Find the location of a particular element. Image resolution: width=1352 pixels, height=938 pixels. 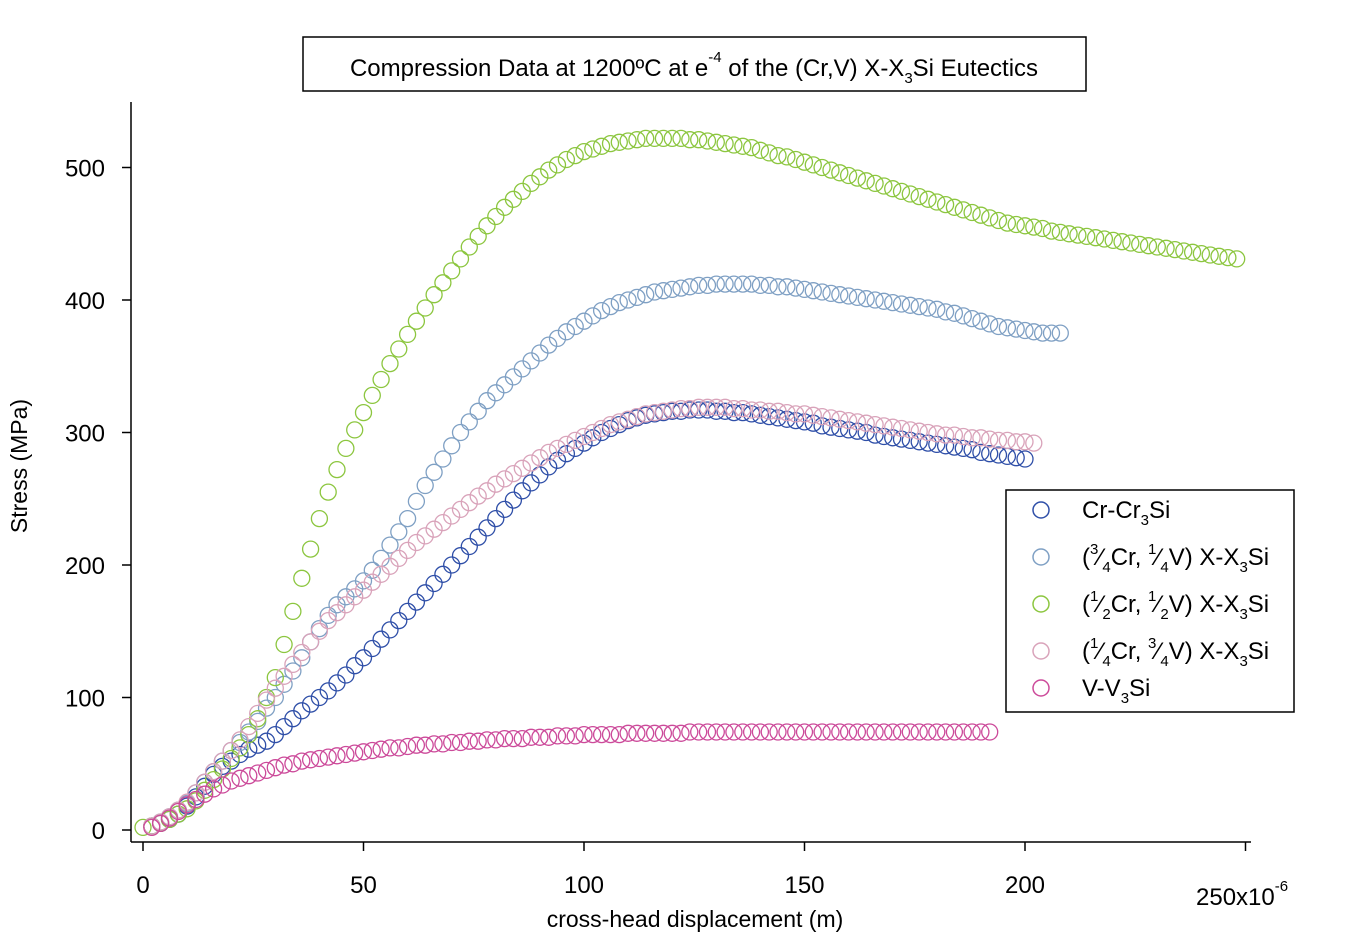

x-tick-label: 0 is located at coordinates (142, 885).